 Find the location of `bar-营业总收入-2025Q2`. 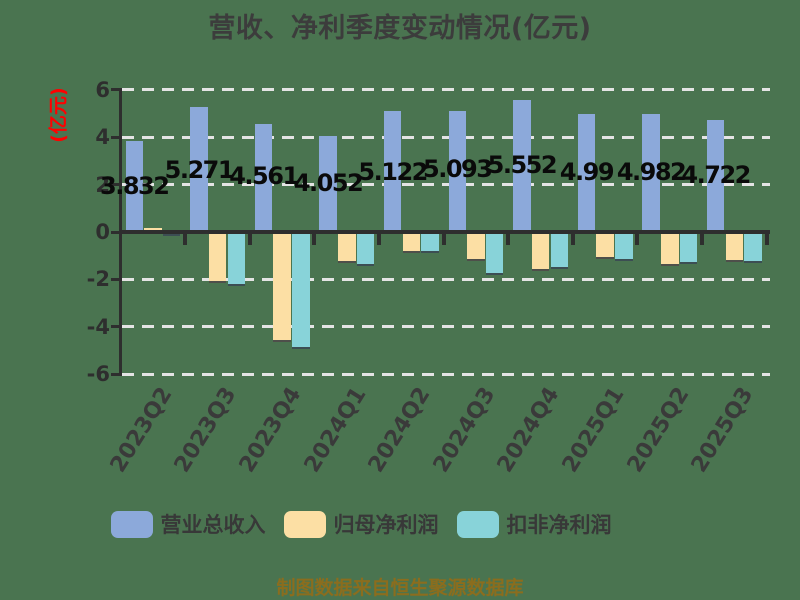

bar-营业总收入-2025Q2 is located at coordinates (651, 172).